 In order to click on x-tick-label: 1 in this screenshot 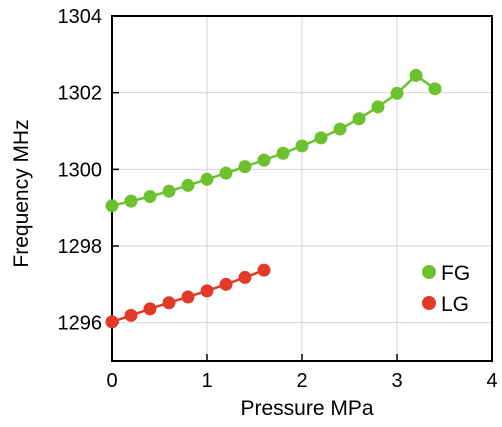, I will do `click(206, 381)`.